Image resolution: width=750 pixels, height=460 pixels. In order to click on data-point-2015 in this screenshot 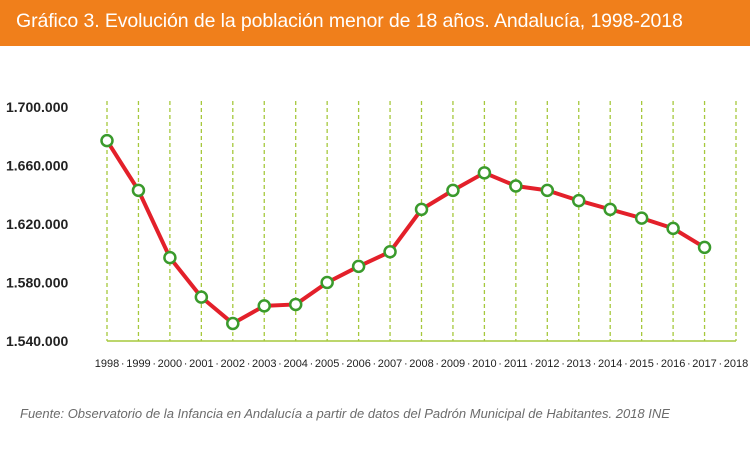, I will do `click(641, 218)`.